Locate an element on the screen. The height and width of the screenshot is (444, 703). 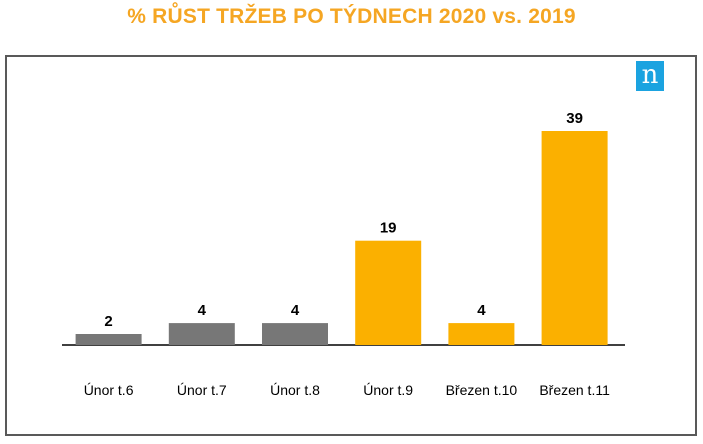
data-label-3: 4 is located at coordinates (295, 310).